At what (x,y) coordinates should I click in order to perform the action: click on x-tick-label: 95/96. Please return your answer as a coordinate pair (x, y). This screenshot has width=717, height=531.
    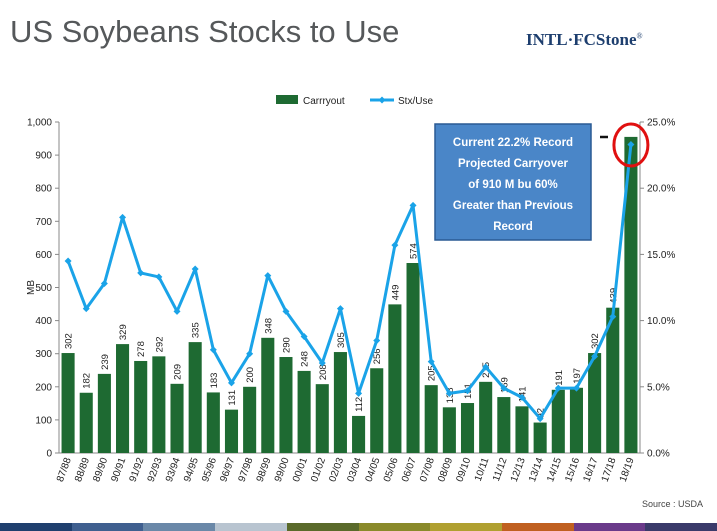
    Looking at the image, I should click on (209, 470).